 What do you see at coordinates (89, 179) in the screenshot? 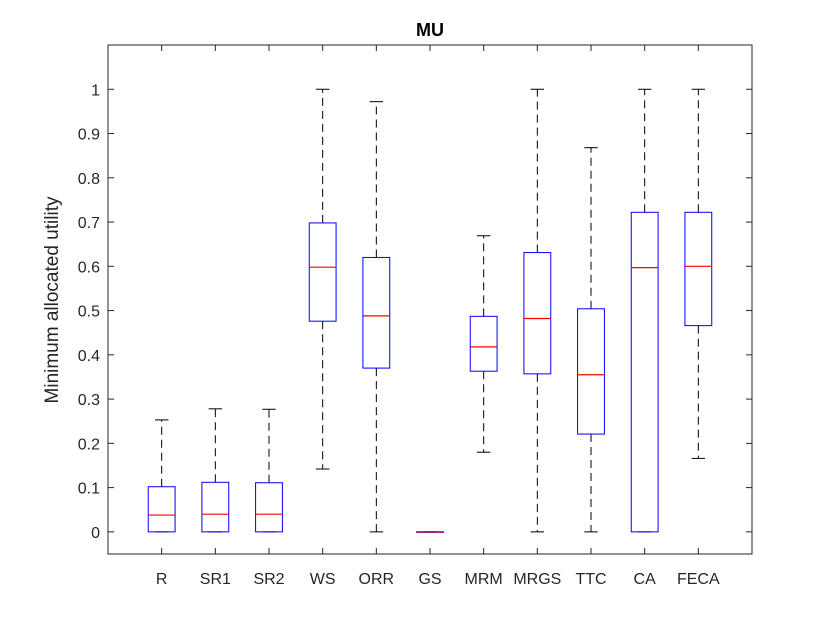
I see `y-tick-label: 0.8` at bounding box center [89, 179].